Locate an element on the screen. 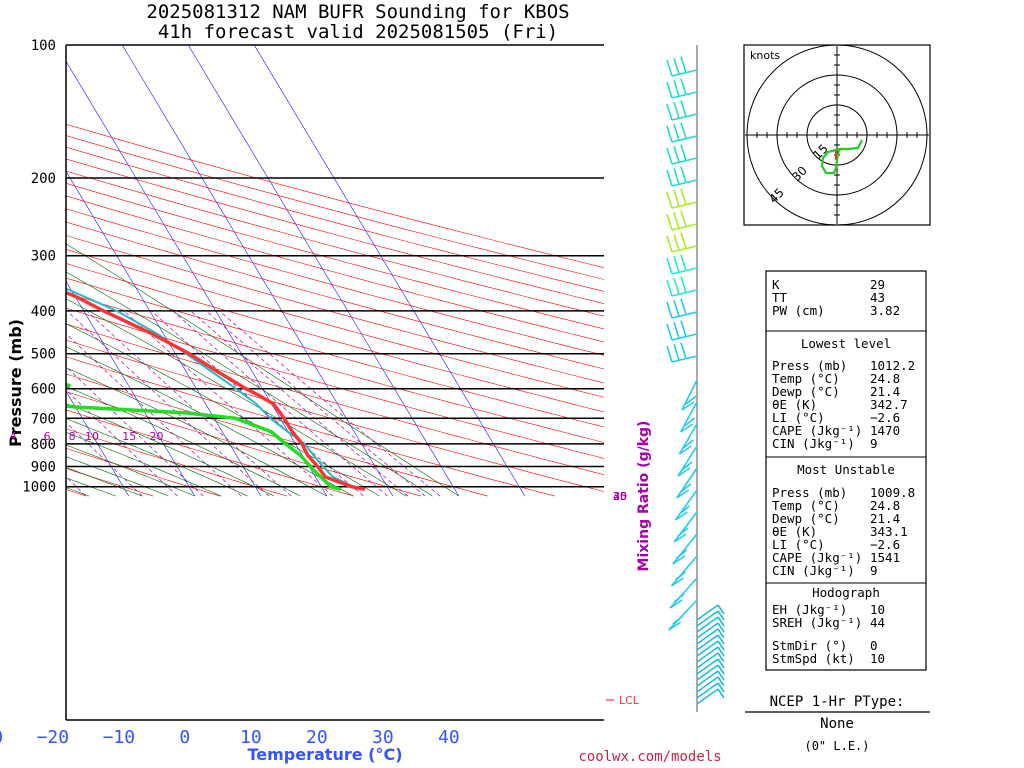 Image resolution: width=1024 pixels, height=768 pixels. hodograph-trace is located at coordinates (841, 157).